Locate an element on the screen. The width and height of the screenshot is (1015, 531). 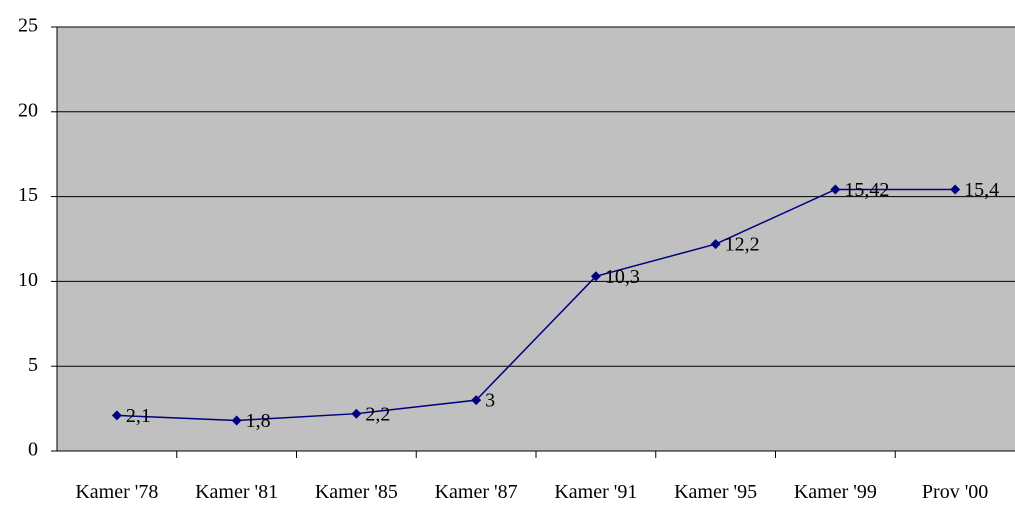
y-tick-label: 25 is located at coordinates (28, 26).